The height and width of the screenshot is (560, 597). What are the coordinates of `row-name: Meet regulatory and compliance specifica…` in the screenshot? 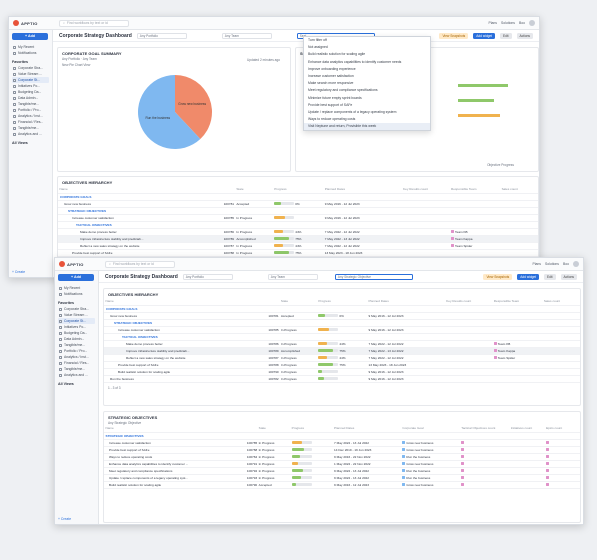 It's located at (175, 471).